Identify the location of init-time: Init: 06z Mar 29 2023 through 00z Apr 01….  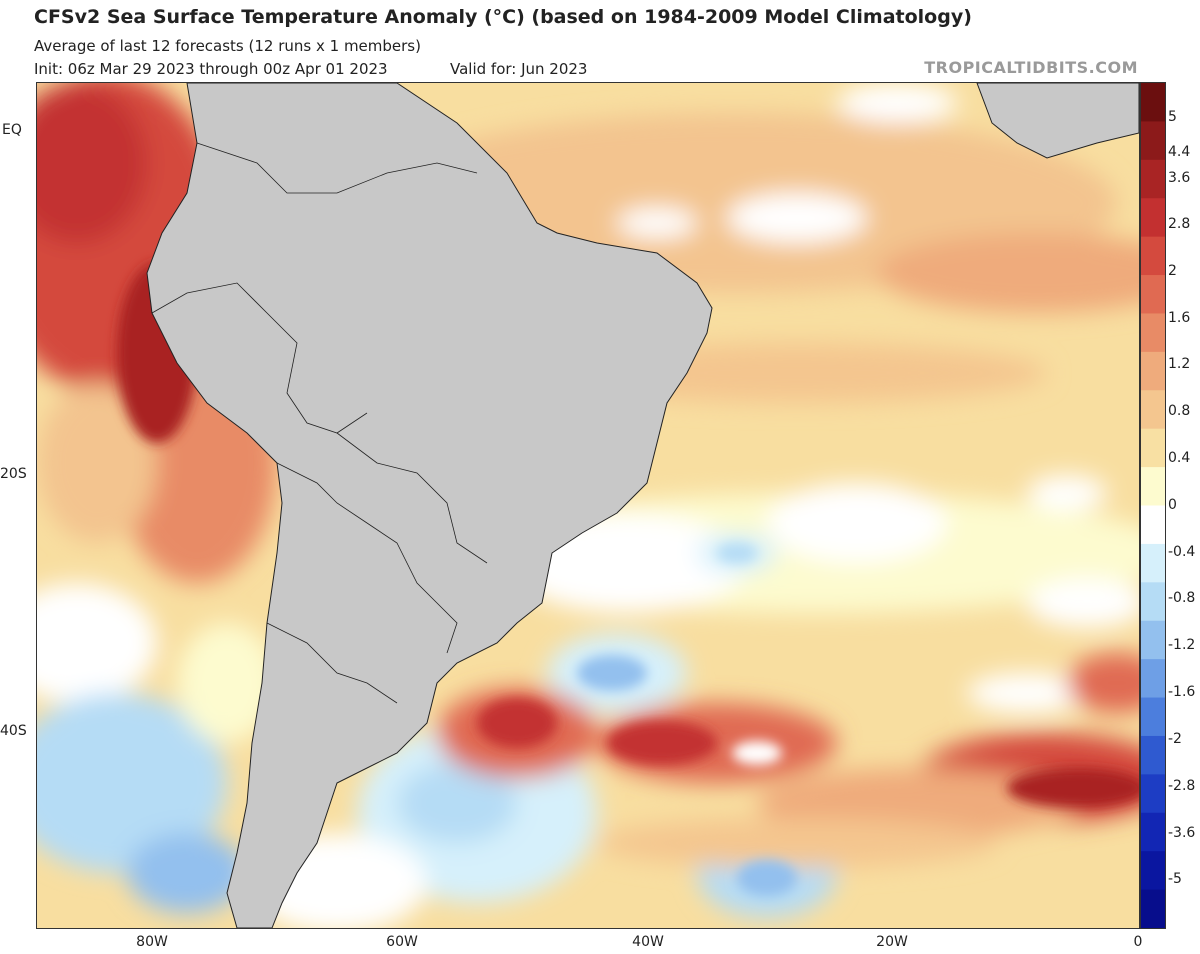
(211, 69).